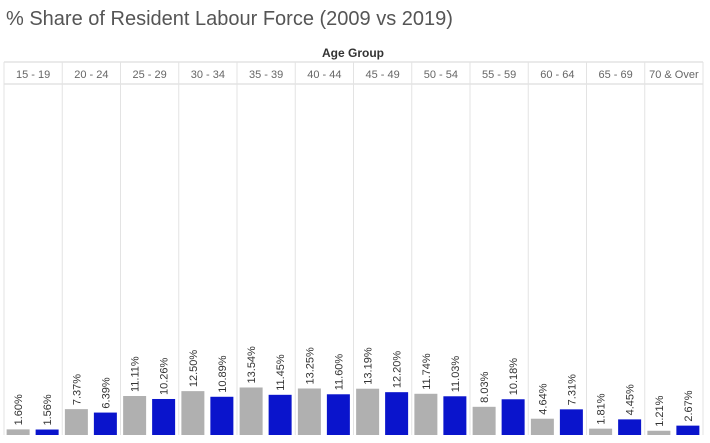 The height and width of the screenshot is (443, 710). Describe the element at coordinates (602, 408) in the screenshot. I see `data-label: 1.81%` at that location.